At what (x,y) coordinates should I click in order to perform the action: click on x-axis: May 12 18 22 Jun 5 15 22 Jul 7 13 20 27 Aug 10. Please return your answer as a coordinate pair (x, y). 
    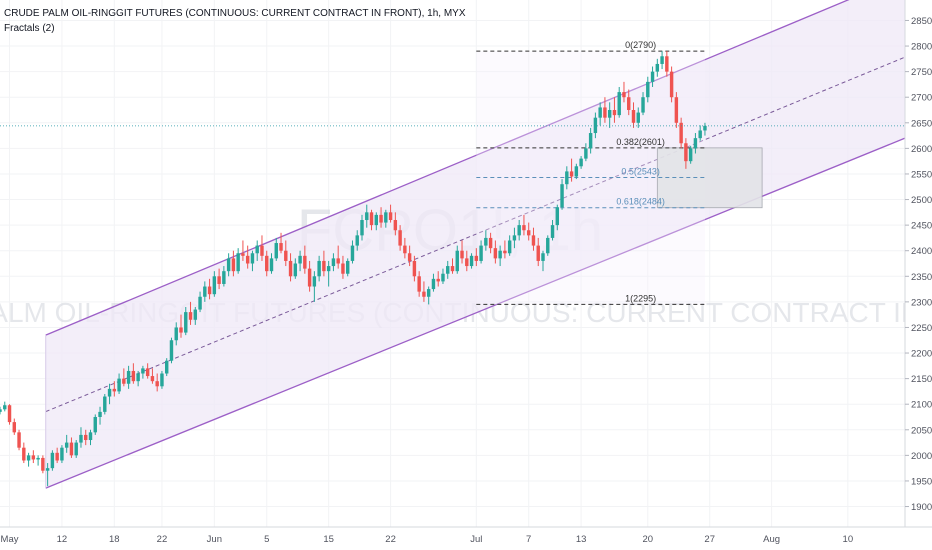
    Looking at the image, I should click on (466, 535).